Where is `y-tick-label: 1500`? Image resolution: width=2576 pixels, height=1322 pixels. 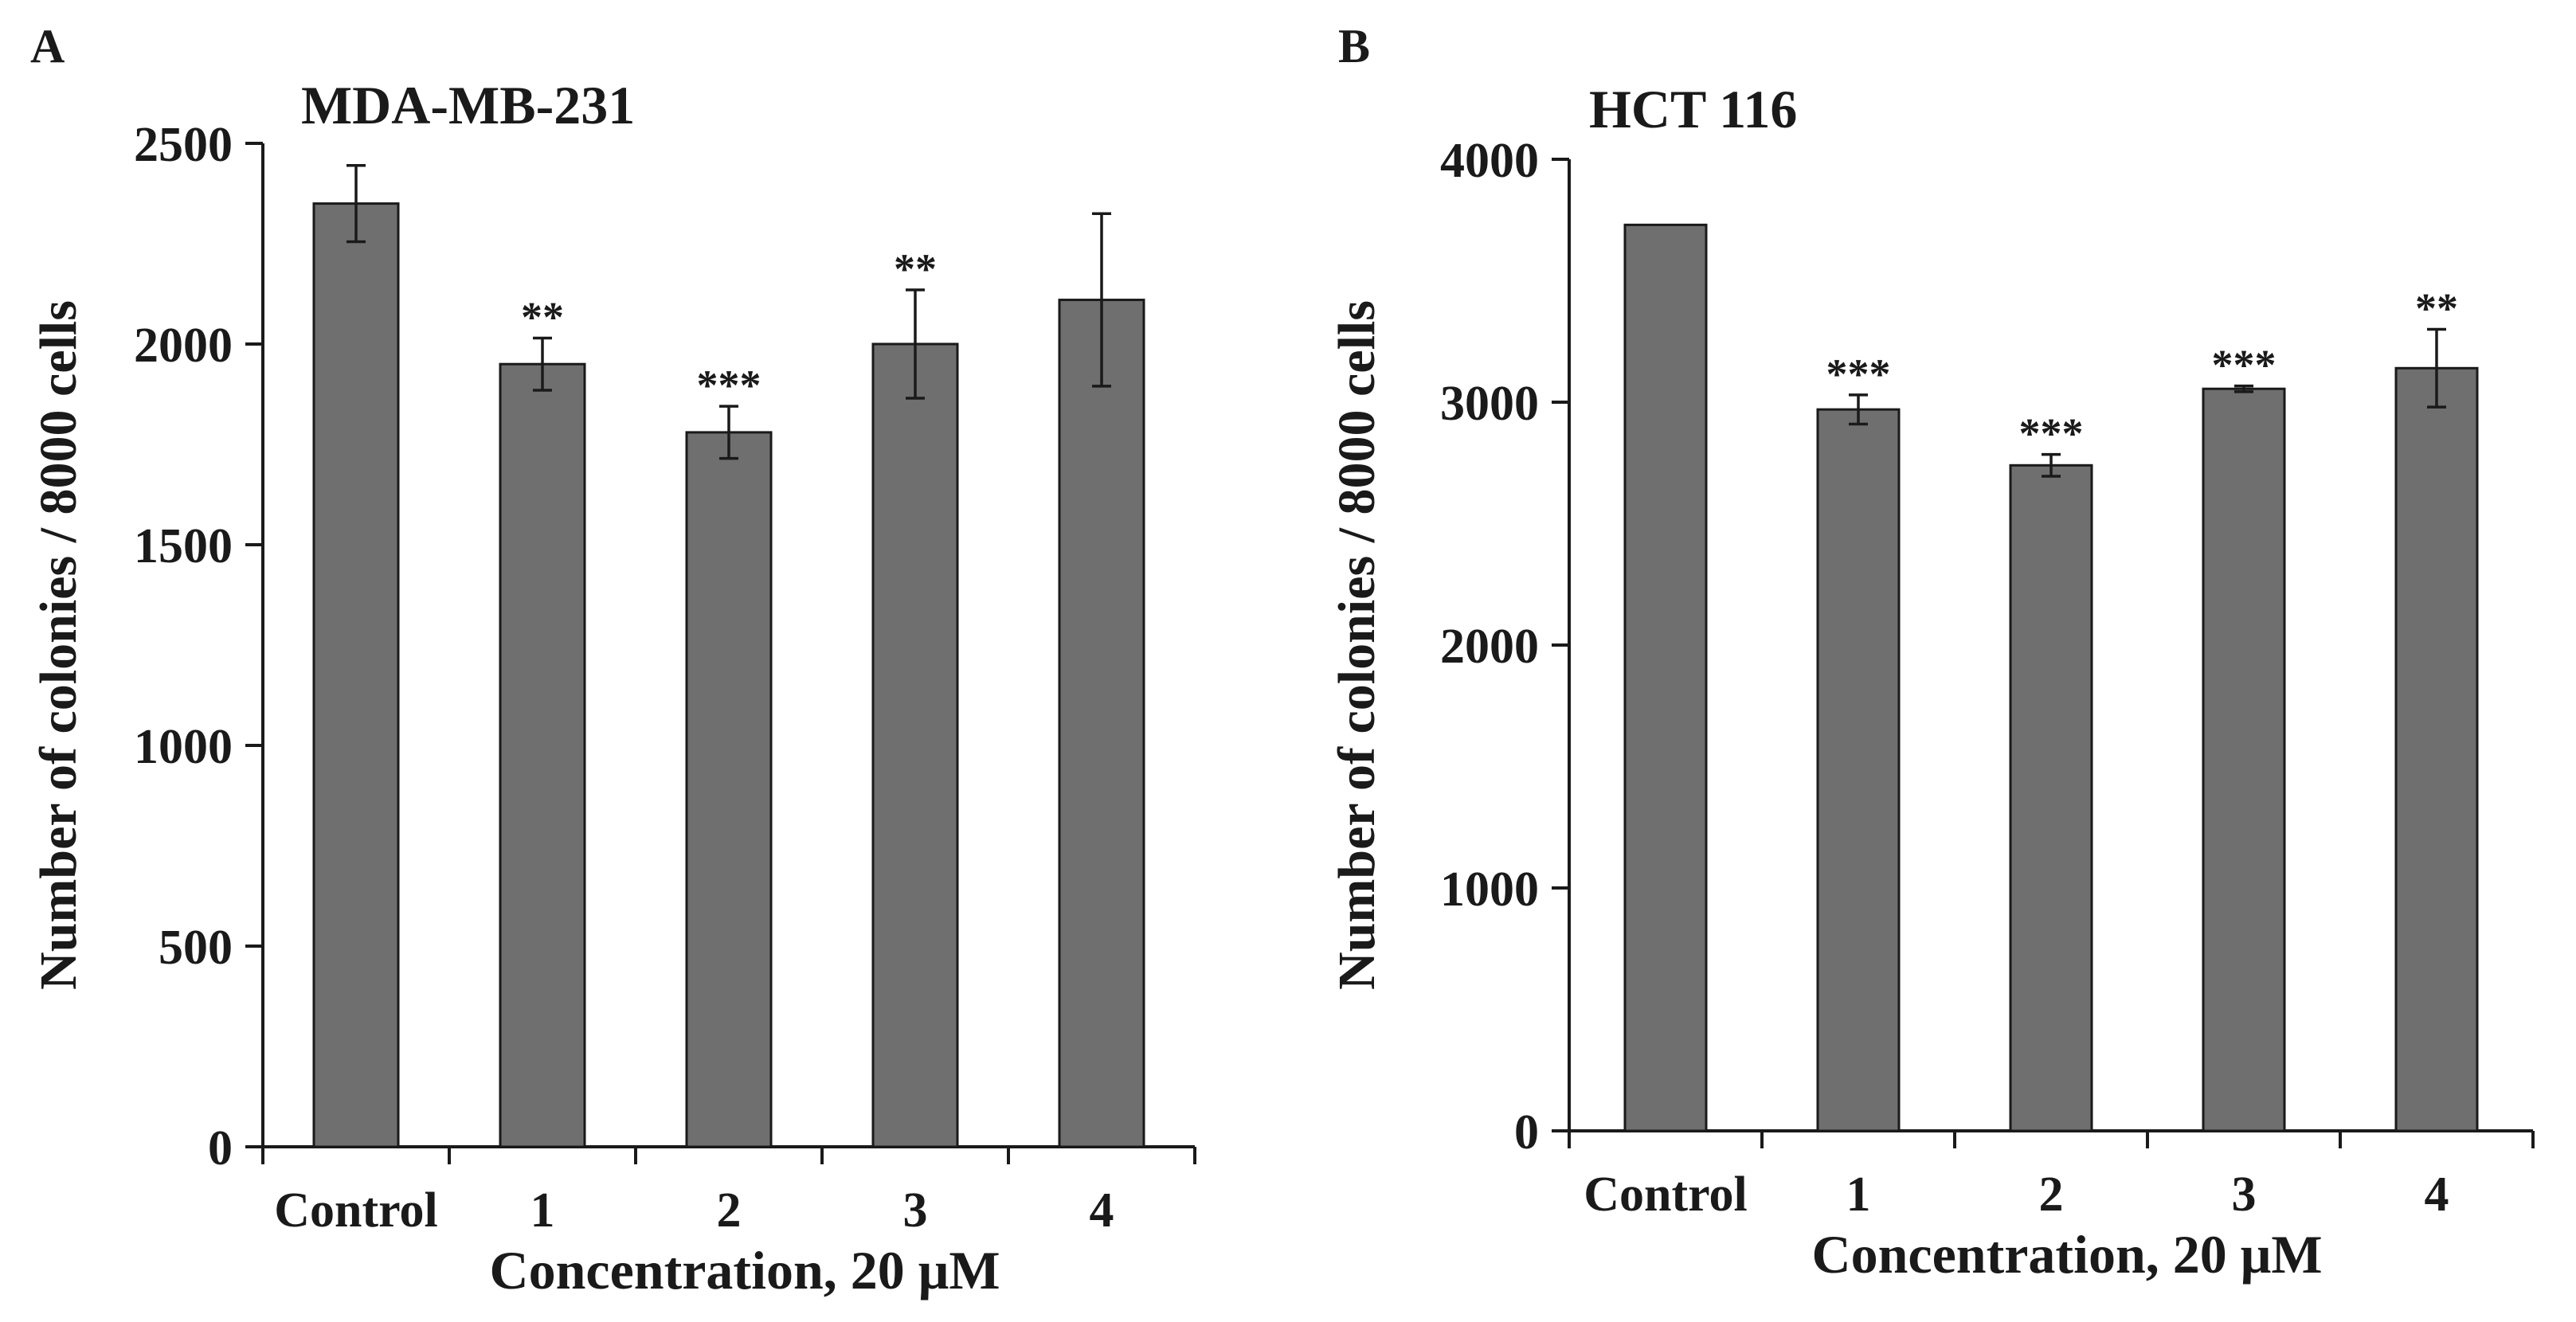 y-tick-label: 1500 is located at coordinates (183, 546).